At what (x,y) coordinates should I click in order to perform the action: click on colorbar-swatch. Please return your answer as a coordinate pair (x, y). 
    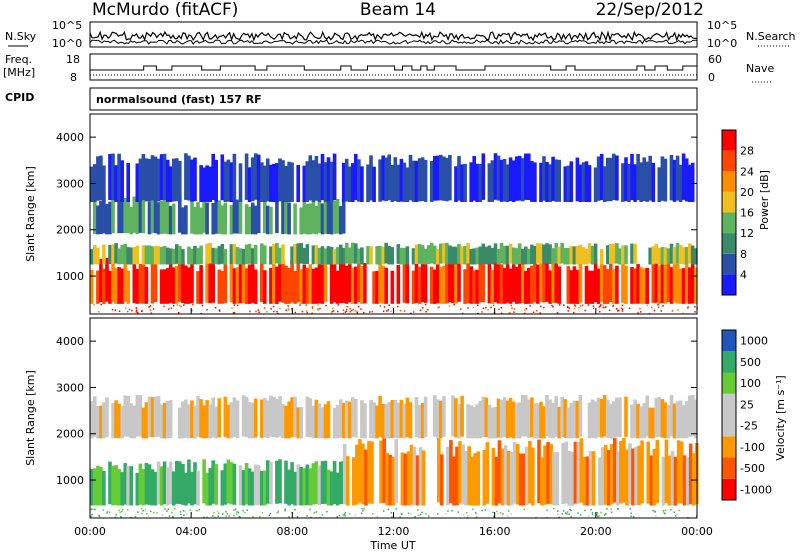
    Looking at the image, I should click on (729, 161).